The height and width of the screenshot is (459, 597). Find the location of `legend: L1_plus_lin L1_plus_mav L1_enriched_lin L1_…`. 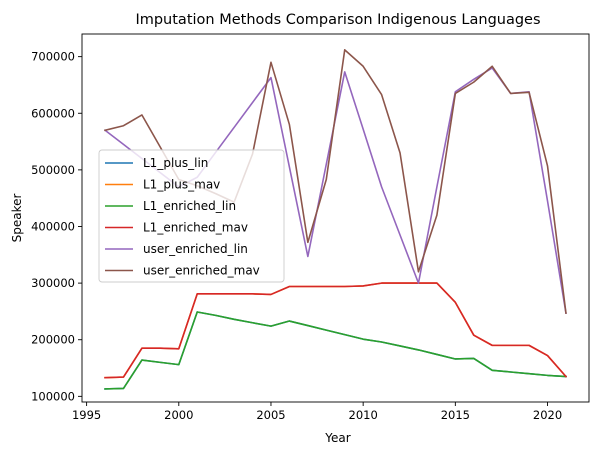

legend: L1_plus_lin L1_plus_mav L1_enriched_lin L1_… is located at coordinates (191, 216).